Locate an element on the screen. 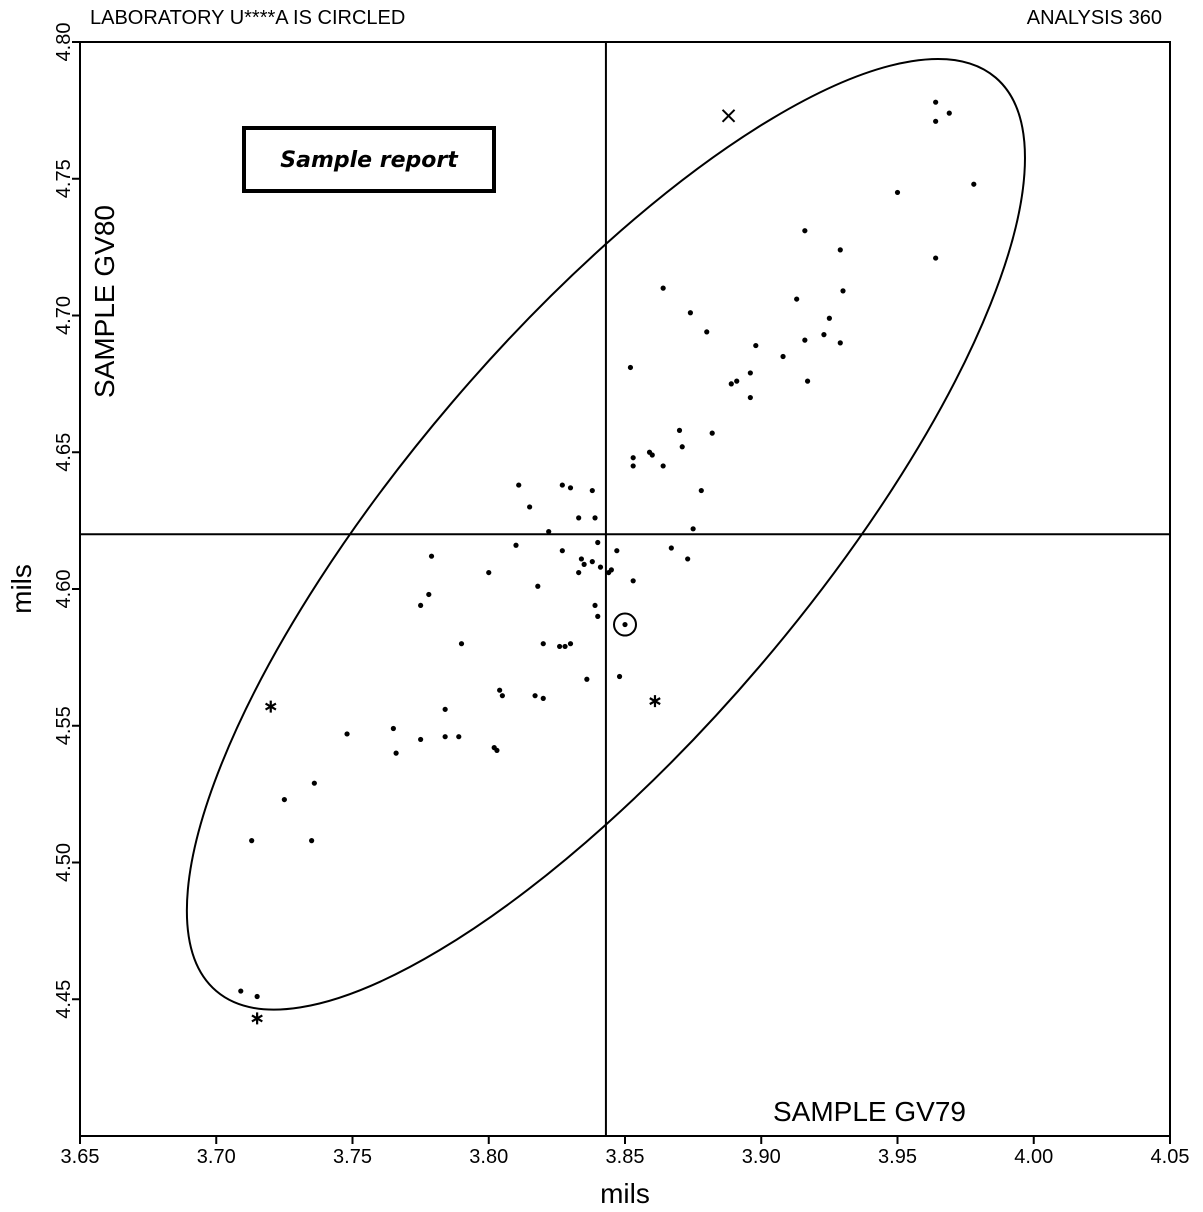 The height and width of the screenshot is (1212, 1203). x-tick-label-4: 3.85 is located at coordinates (625, 1157).